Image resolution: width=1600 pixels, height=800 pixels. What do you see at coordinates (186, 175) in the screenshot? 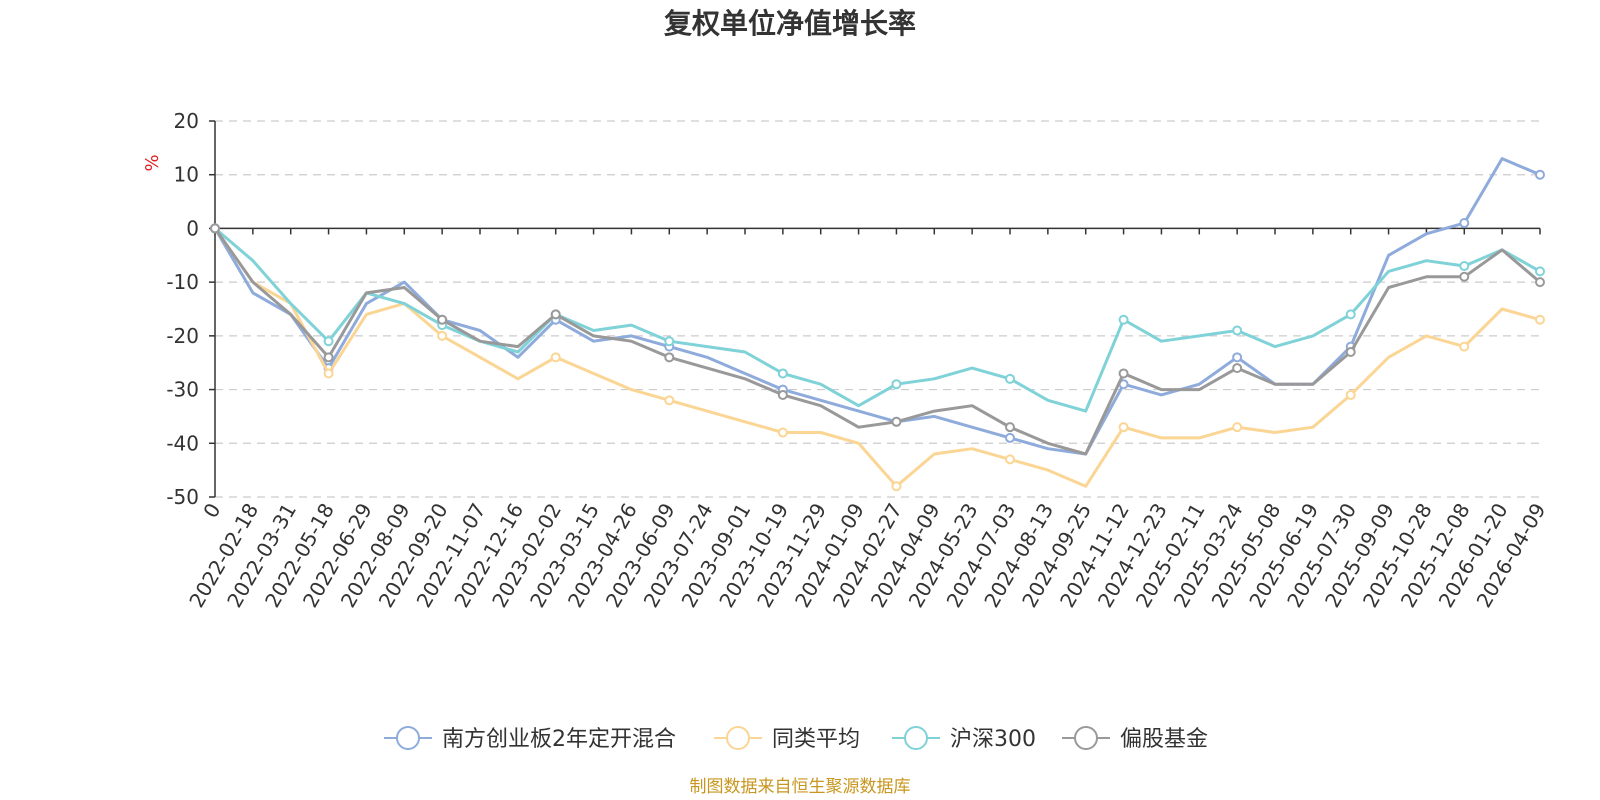
I see `y-tick-label: 10` at bounding box center [186, 175].